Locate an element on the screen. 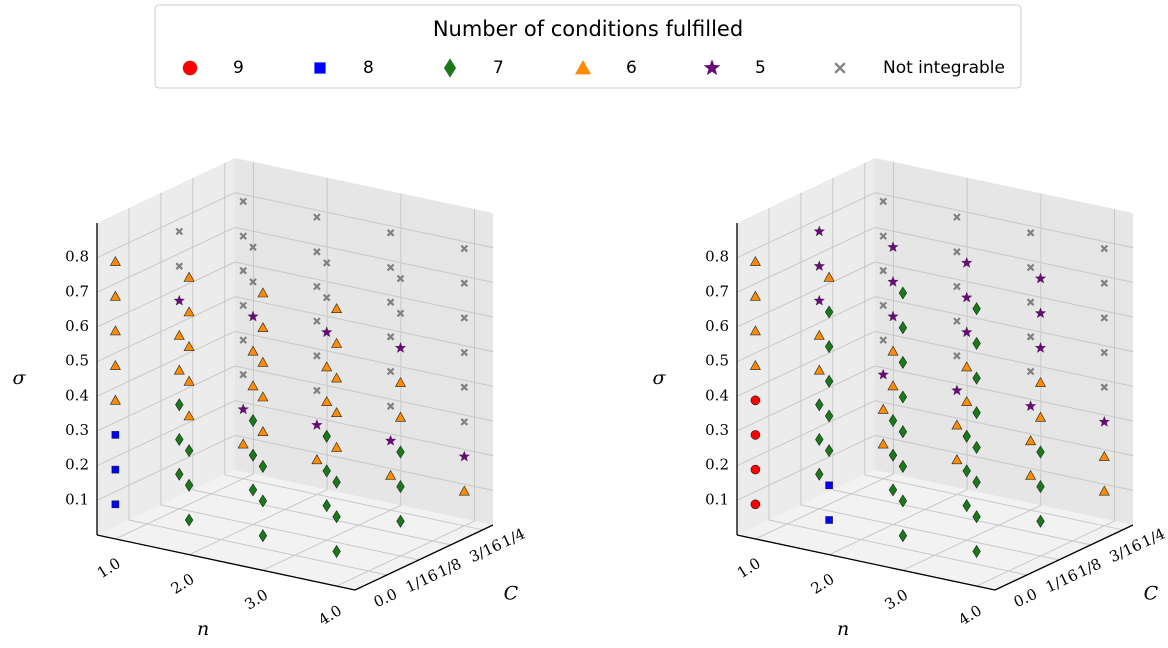 This screenshot has height=648, width=1168. left-pane is located at coordinates (806, 346).